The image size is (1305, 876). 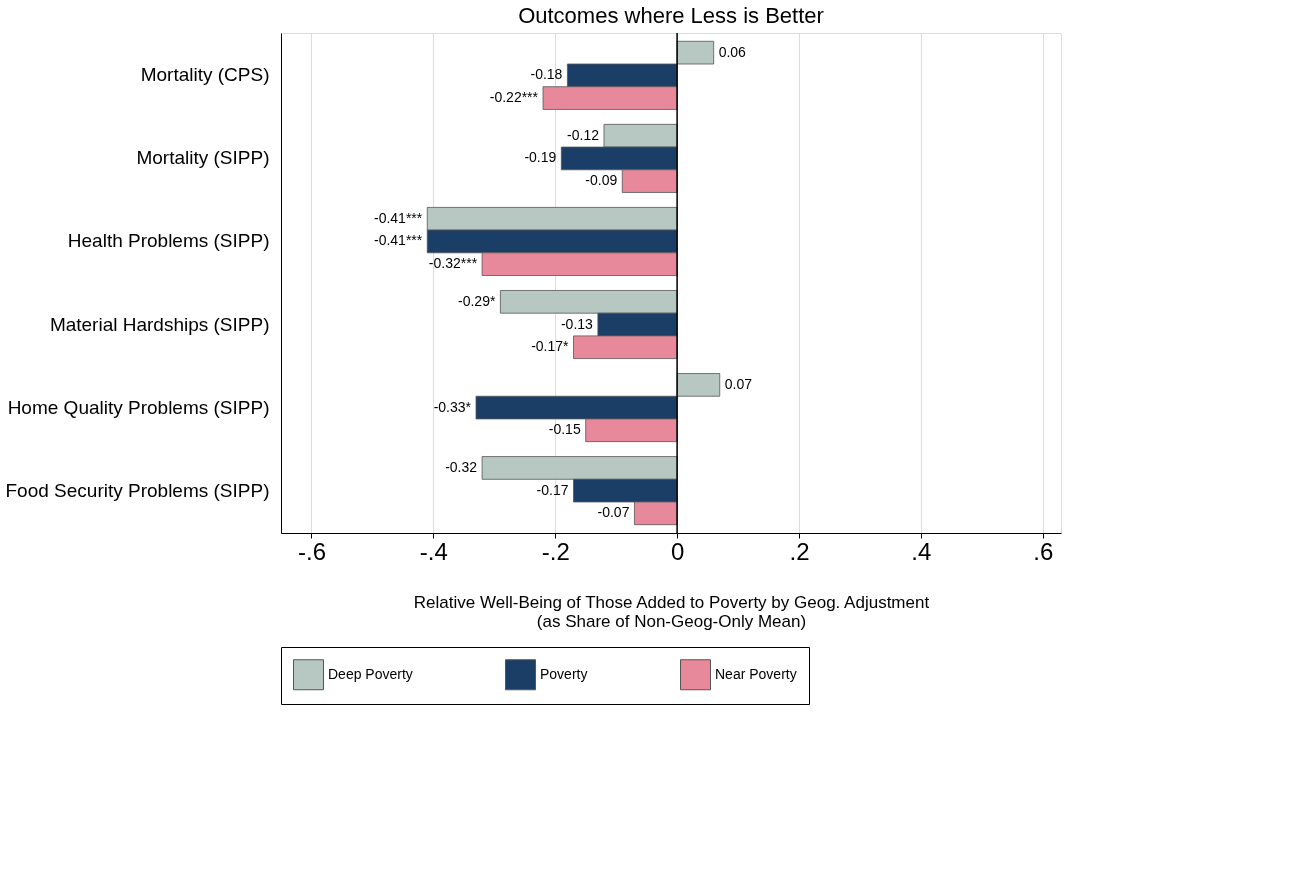 I want to click on x-tick-label: .2, so click(x=799, y=551).